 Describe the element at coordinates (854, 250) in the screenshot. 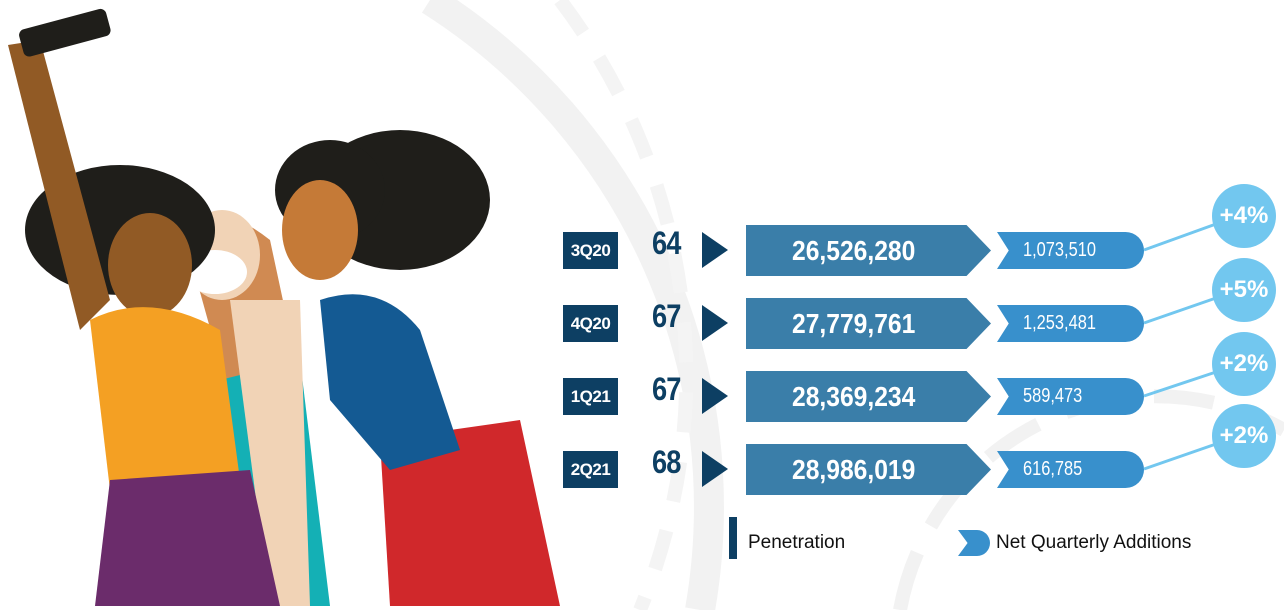

I see `subscribers-value: 26,526,280` at that location.